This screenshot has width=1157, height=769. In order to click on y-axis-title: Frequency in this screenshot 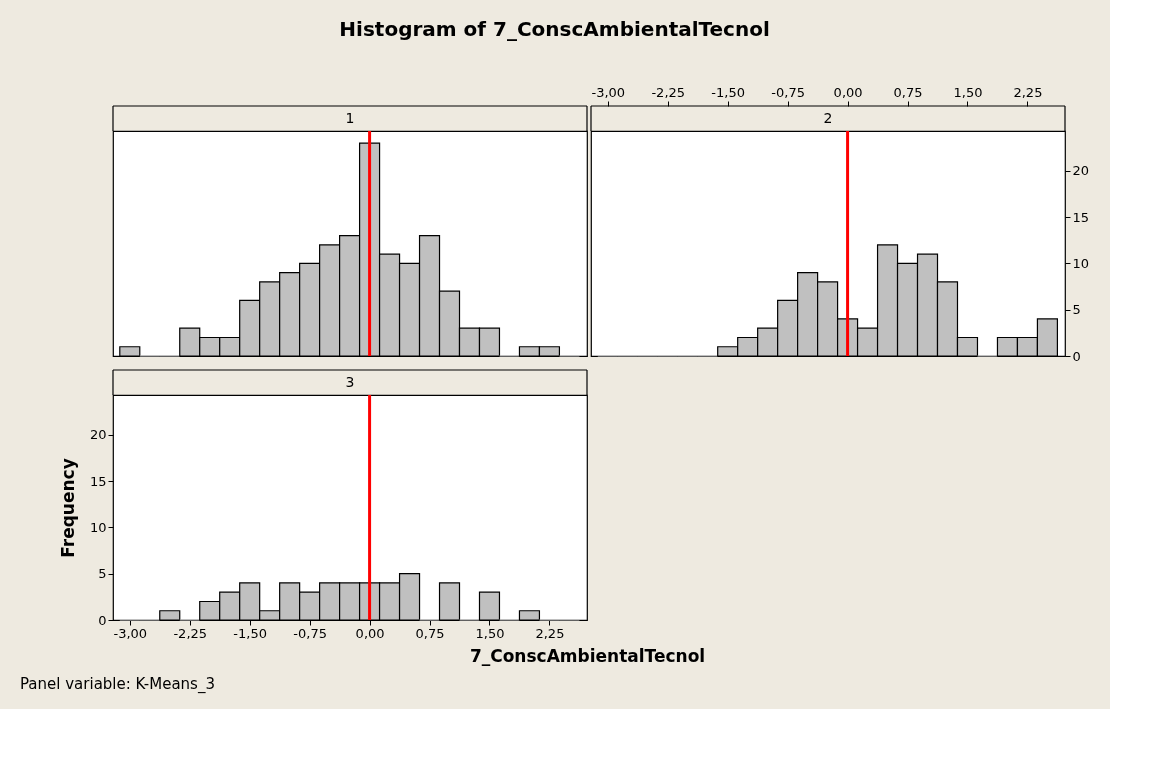, I will do `click(67, 508)`.